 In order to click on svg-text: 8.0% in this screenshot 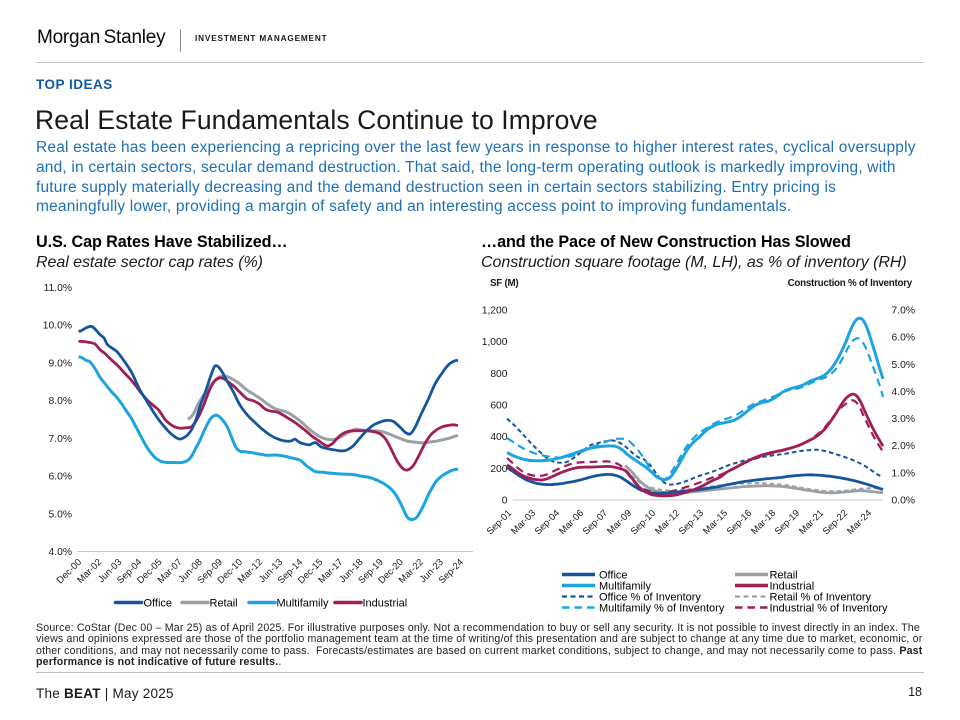, I will do `click(60, 401)`.